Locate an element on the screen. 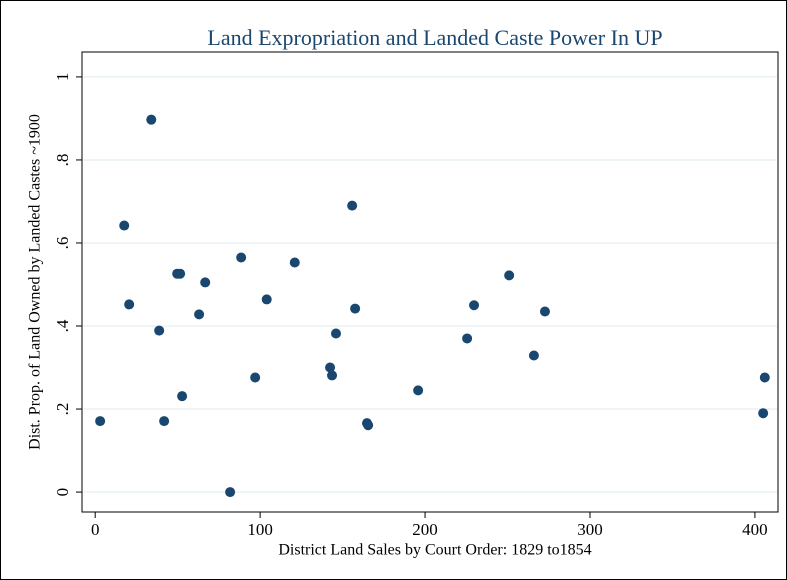 This screenshot has height=580, width=787. x-tick-label: 0 is located at coordinates (95, 529).